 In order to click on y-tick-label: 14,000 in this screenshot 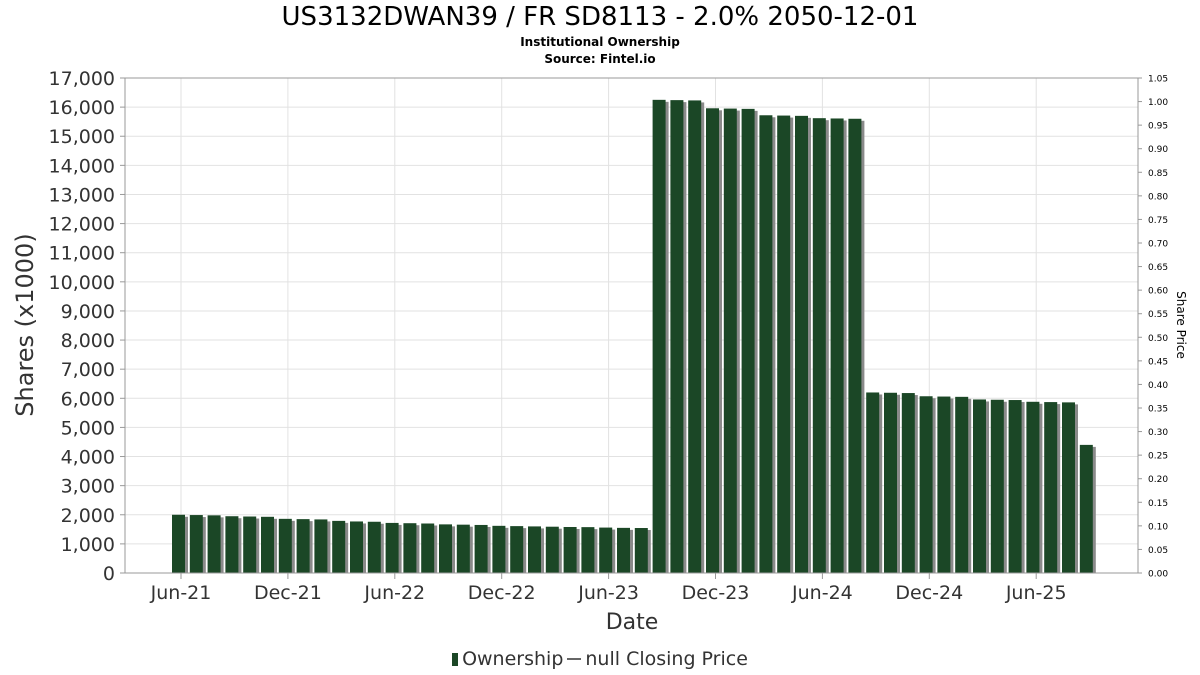, I will do `click(82, 166)`.